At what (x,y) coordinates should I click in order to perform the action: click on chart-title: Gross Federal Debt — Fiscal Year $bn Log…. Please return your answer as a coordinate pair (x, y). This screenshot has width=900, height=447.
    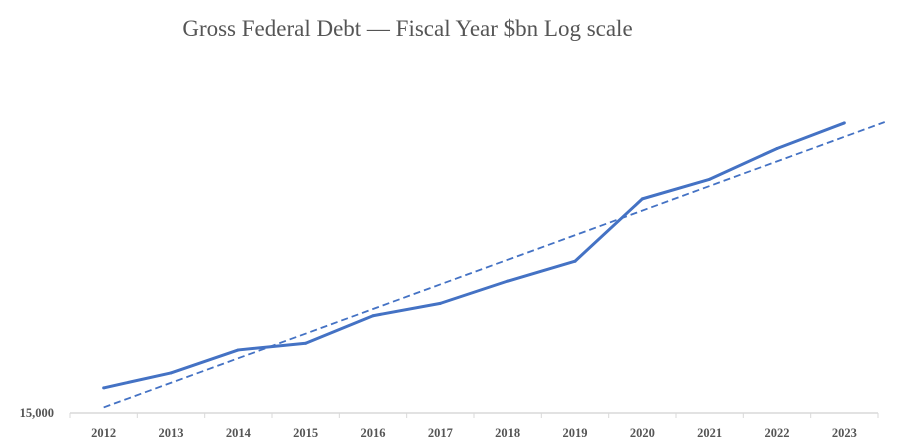
    Looking at the image, I should click on (407, 28).